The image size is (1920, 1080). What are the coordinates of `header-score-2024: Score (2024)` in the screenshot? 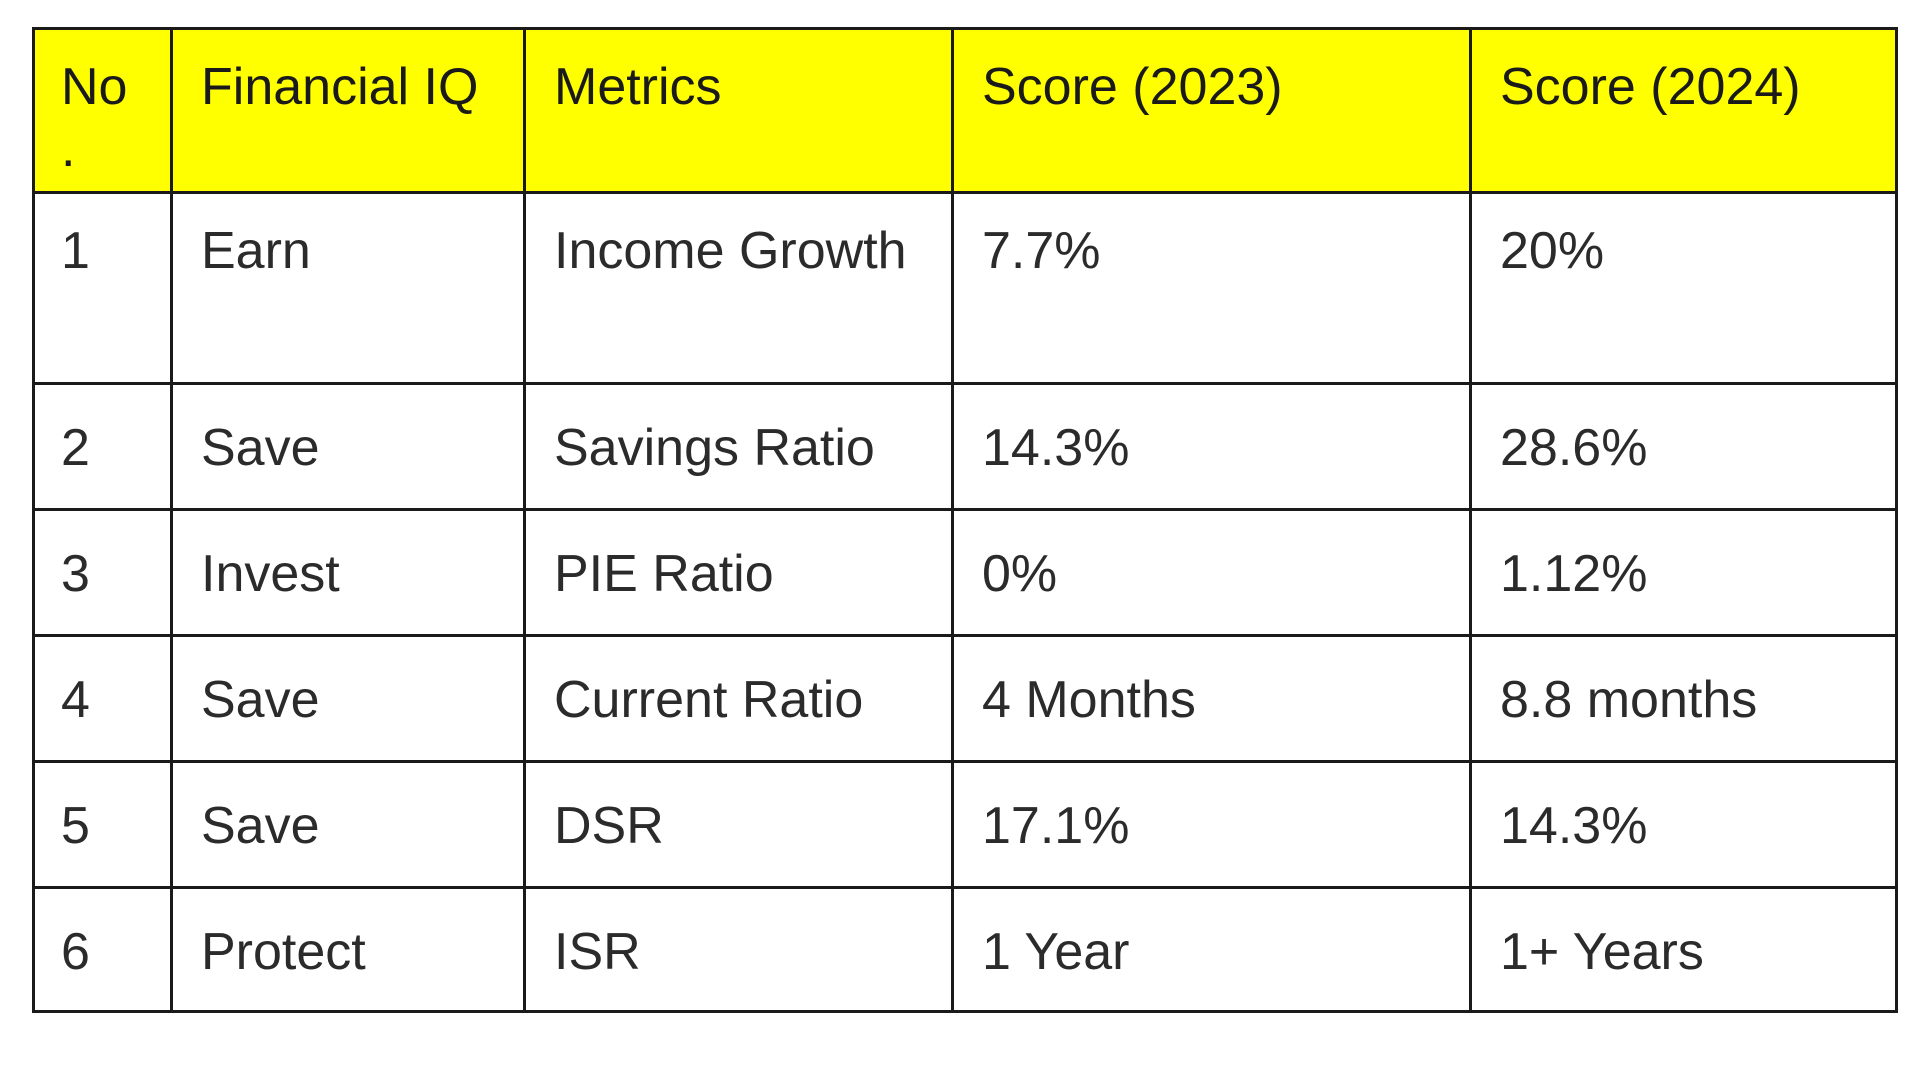 It's located at (1683, 110).